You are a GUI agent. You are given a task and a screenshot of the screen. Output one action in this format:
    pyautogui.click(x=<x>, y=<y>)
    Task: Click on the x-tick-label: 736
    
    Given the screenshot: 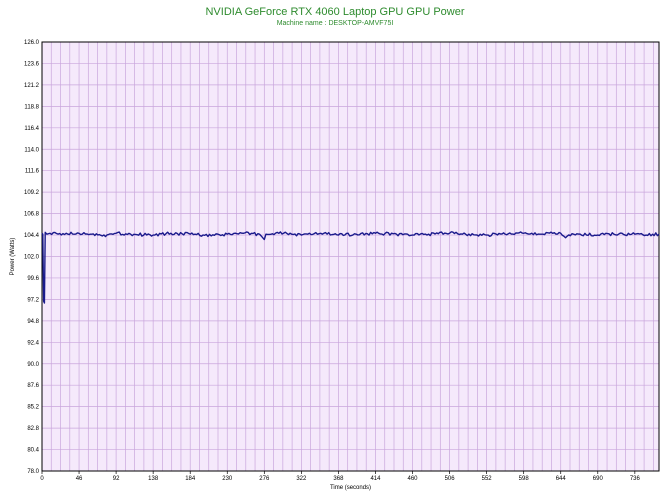 What is the action you would take?
    pyautogui.click(x=635, y=479)
    